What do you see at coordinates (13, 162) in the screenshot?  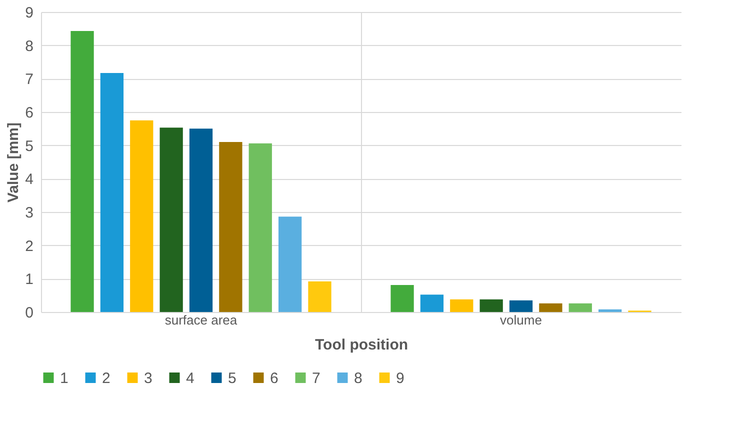 I see `y-axis-title: Value [mm]` at bounding box center [13, 162].